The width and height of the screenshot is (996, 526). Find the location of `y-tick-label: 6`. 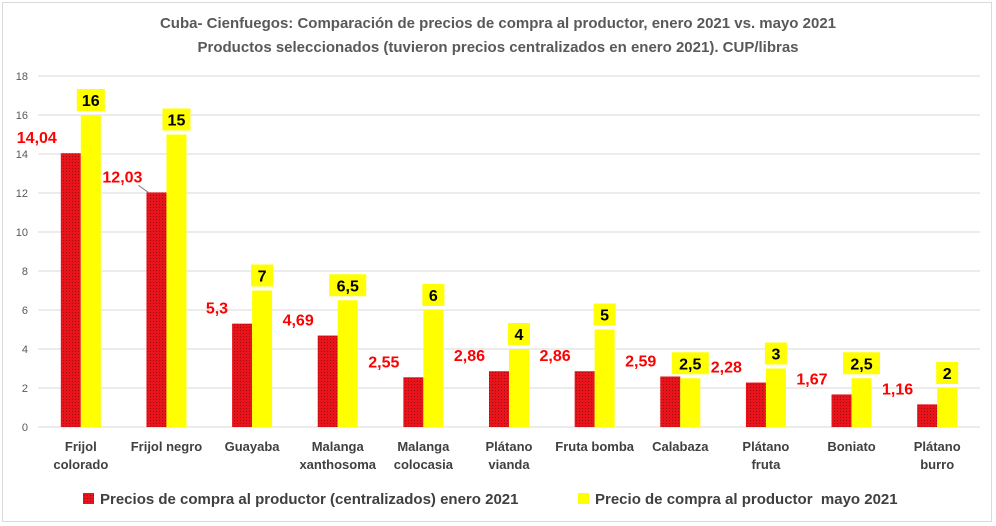

y-tick-label: 6 is located at coordinates (25, 311).